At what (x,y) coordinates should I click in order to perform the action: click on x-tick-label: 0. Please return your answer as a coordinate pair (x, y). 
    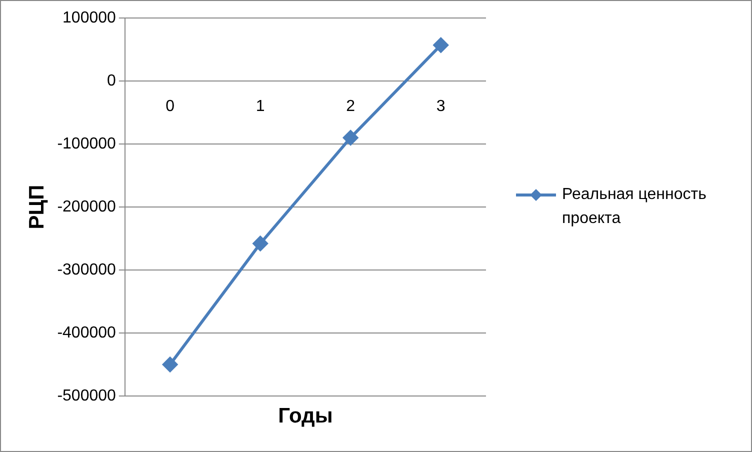
    Looking at the image, I should click on (170, 107).